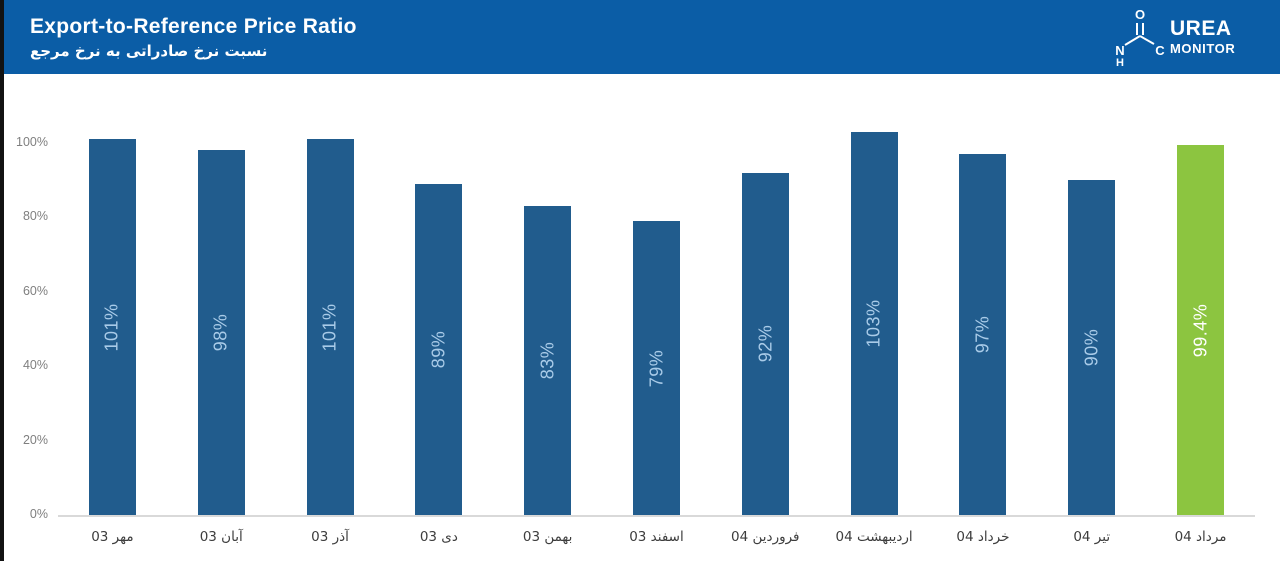 Image resolution: width=1280 pixels, height=561 pixels. I want to click on x-axis-label: تیر 04, so click(1092, 537).